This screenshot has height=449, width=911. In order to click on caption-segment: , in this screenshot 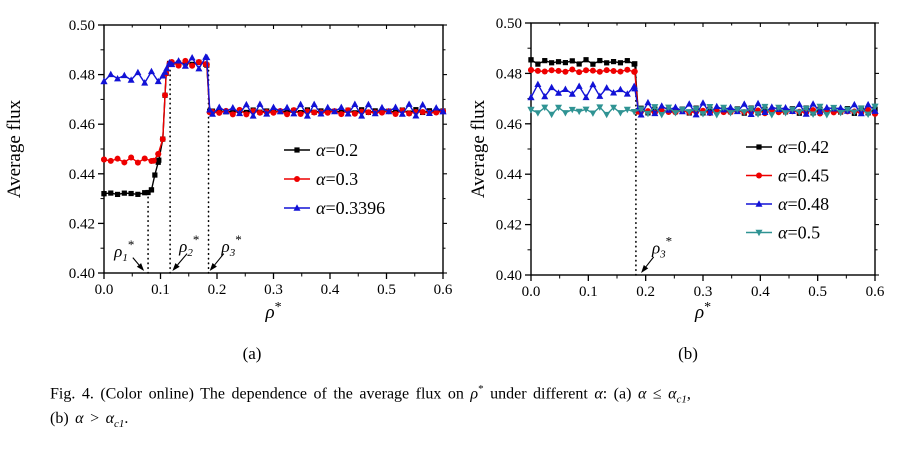, I will do `click(688, 394)`.